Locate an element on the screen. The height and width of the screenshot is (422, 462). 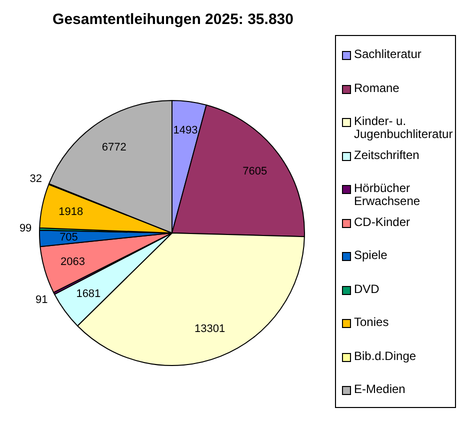
data-label: 7605 is located at coordinates (255, 171).